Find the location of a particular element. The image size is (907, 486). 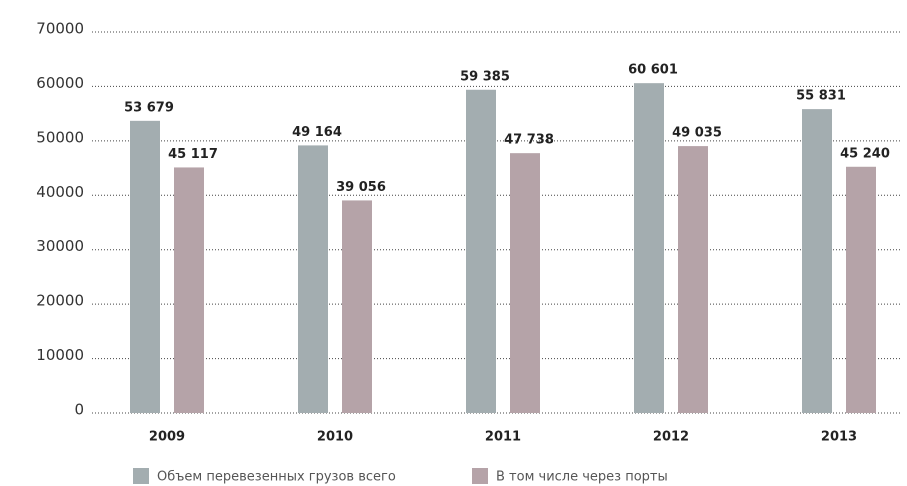

x-tick-label: 2011 is located at coordinates (503, 437).